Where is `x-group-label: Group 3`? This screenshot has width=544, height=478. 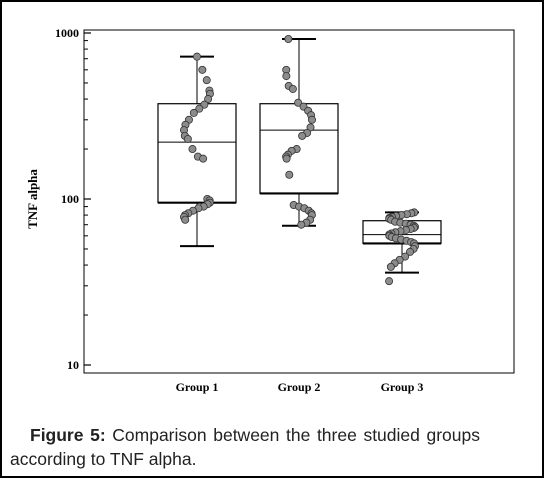
x-group-label: Group 3 is located at coordinates (402, 387).